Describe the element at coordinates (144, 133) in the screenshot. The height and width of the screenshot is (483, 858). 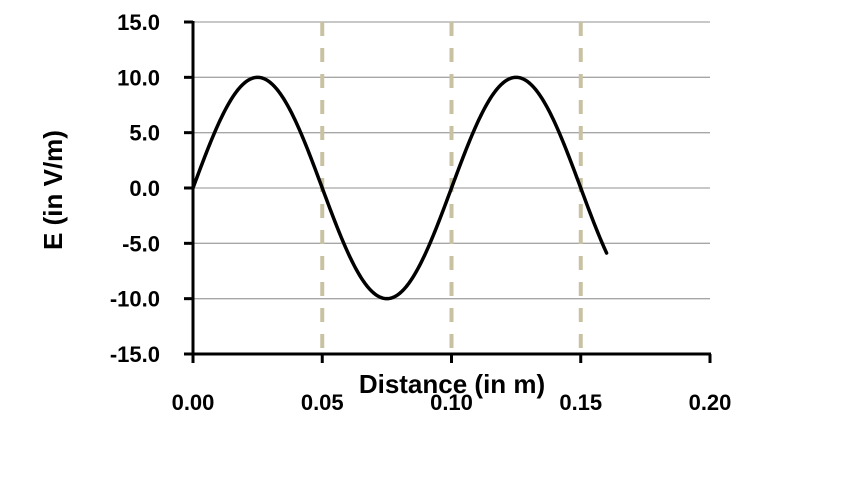
I see `y-tick-label: 5.0` at that location.